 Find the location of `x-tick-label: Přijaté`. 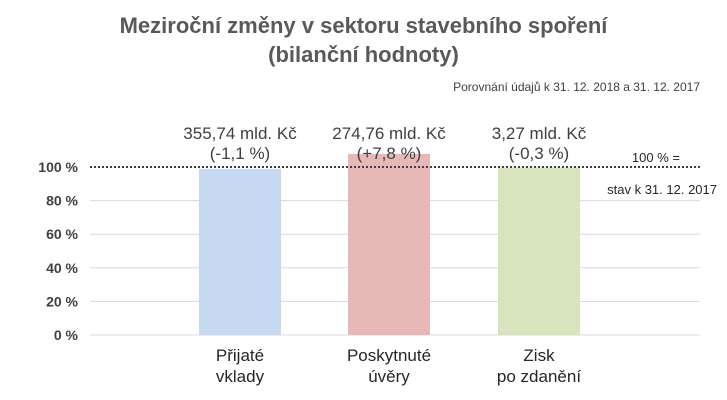

x-tick-label: Přijaté is located at coordinates (240, 355).